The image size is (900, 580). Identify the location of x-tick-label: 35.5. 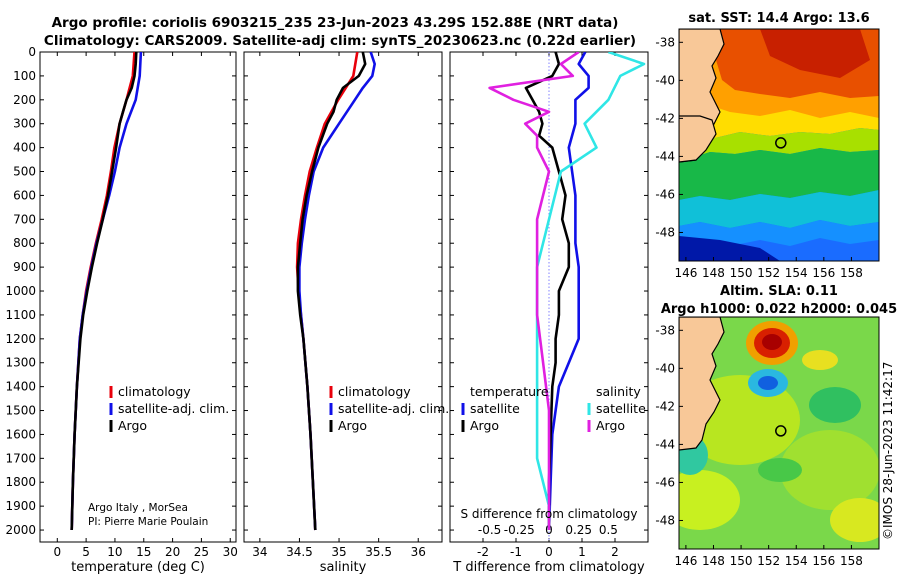
(378, 552).